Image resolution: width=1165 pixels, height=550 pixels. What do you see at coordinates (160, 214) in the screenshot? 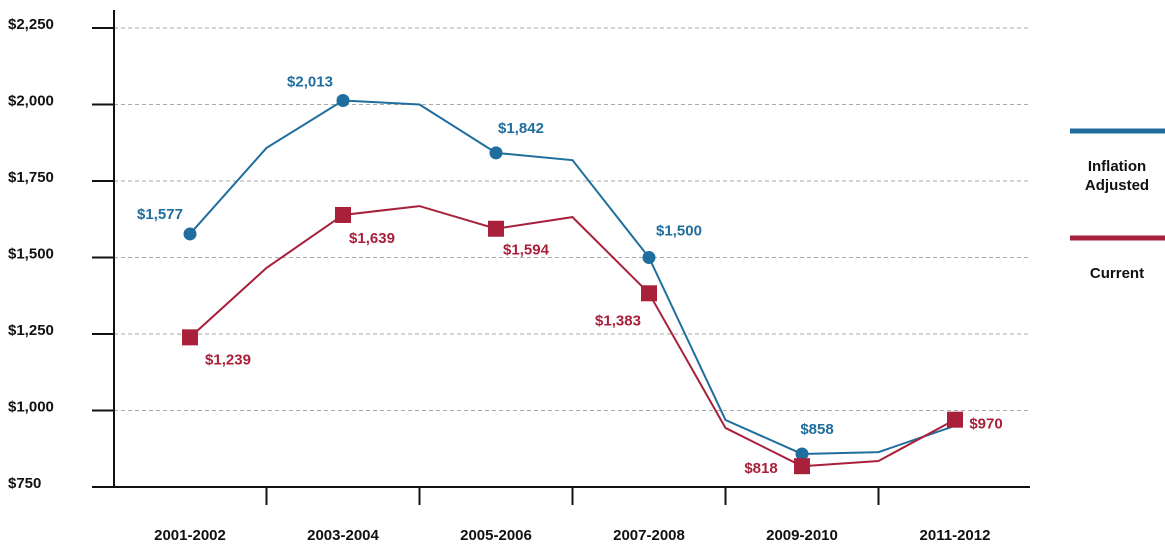
I see `data-label: $1,577` at bounding box center [160, 214].